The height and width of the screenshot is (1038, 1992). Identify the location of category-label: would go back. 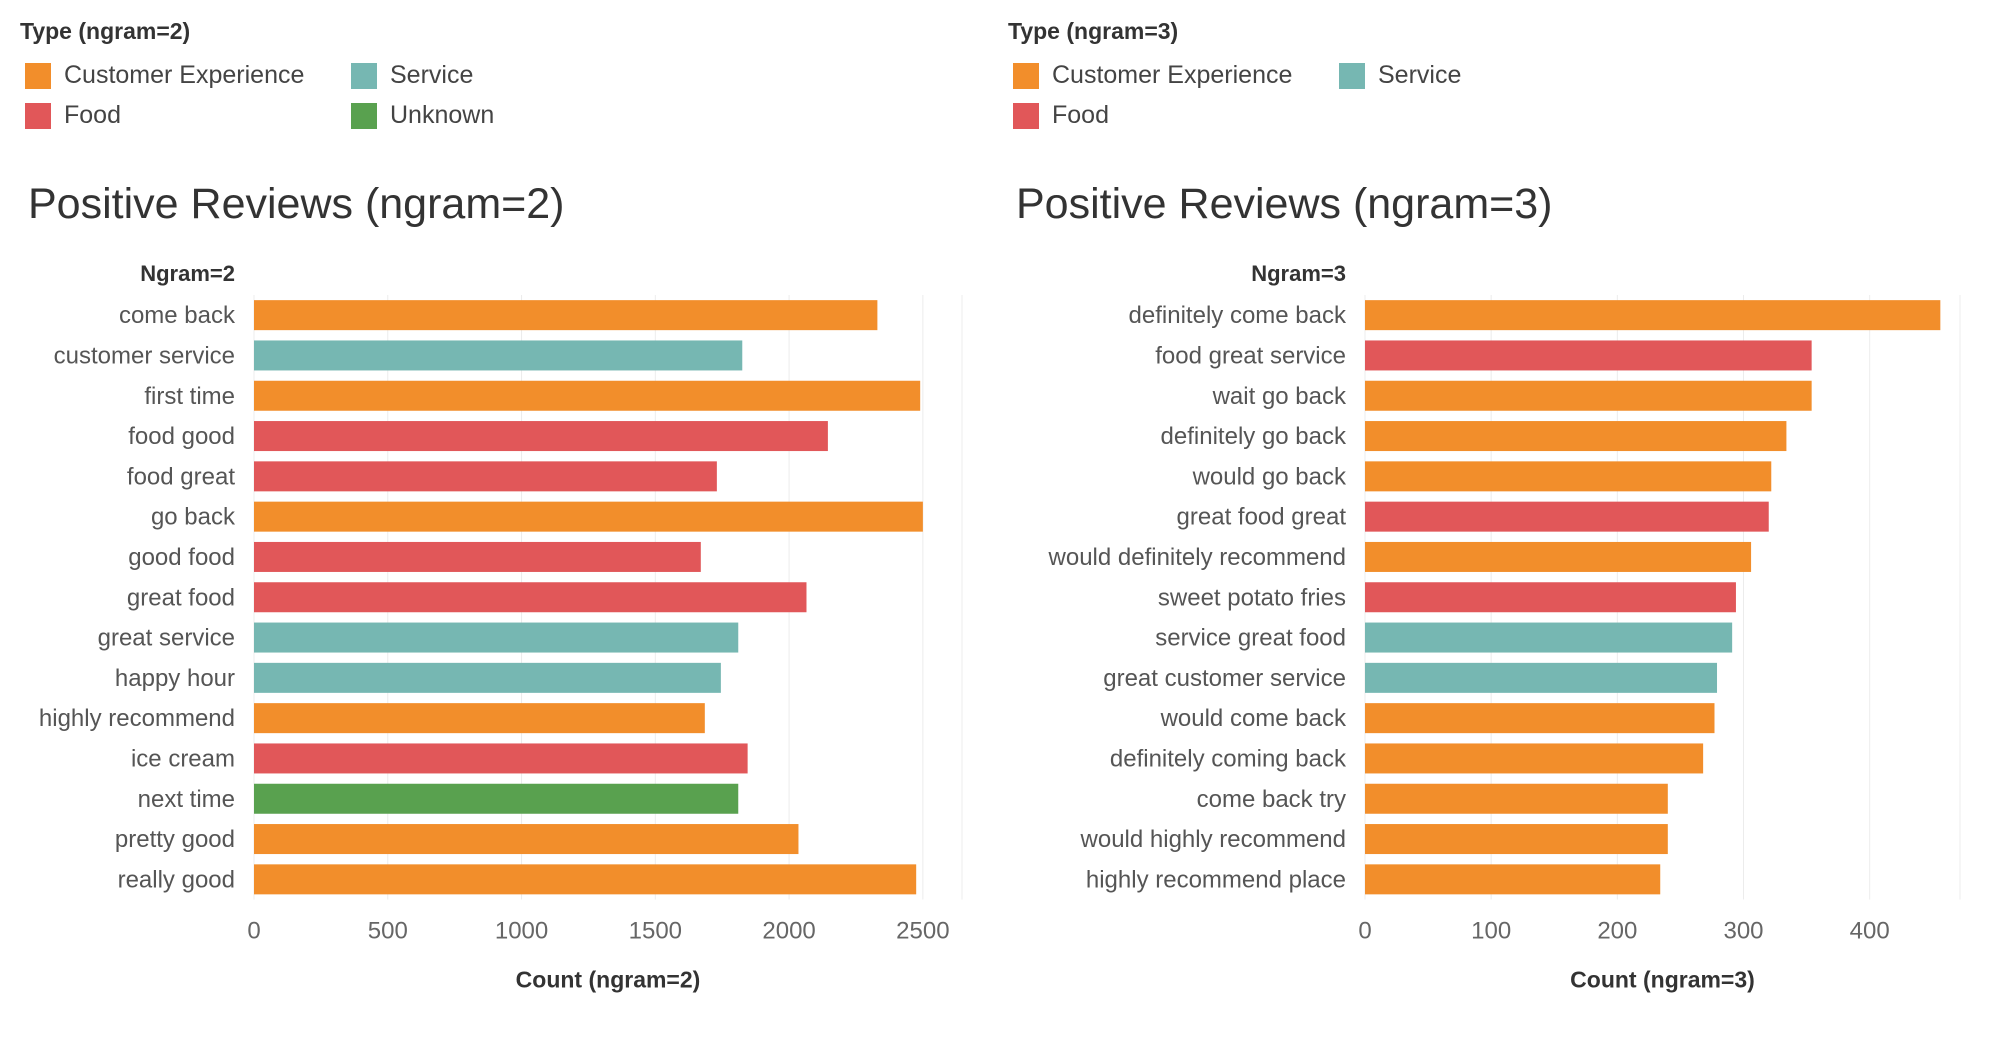
(1269, 476).